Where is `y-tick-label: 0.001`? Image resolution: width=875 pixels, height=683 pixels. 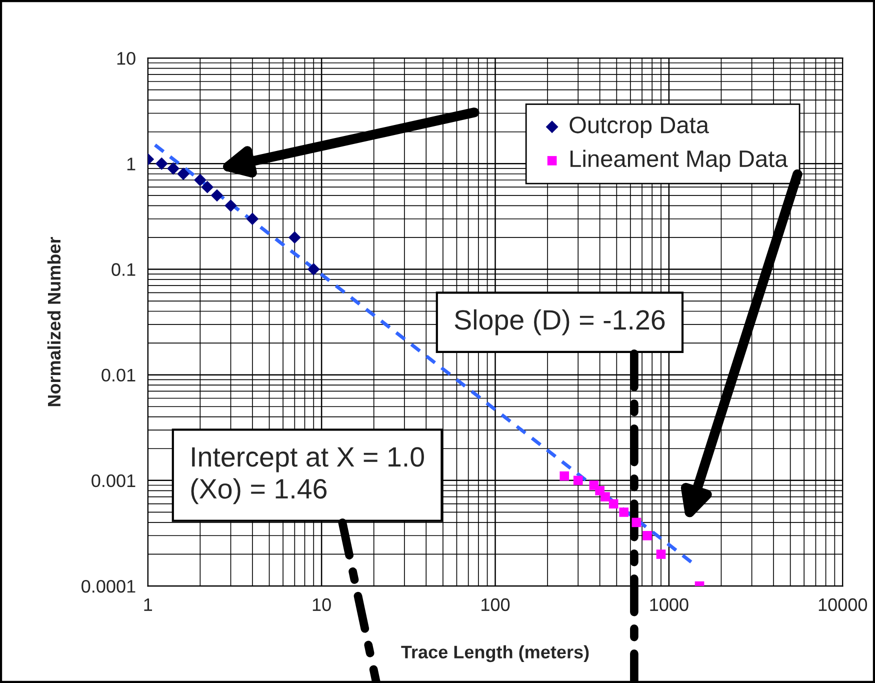
y-tick-label: 0.001 is located at coordinates (114, 481).